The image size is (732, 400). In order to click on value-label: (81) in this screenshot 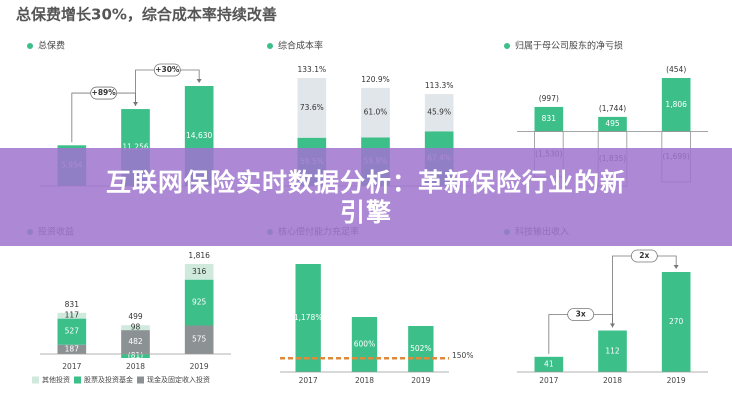, I will do `click(135, 355)`.